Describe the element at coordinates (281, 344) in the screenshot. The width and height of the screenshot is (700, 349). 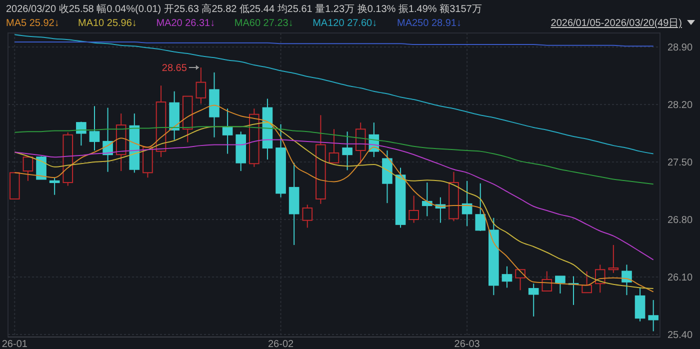
I see `x-tick-label: 26-02` at that location.